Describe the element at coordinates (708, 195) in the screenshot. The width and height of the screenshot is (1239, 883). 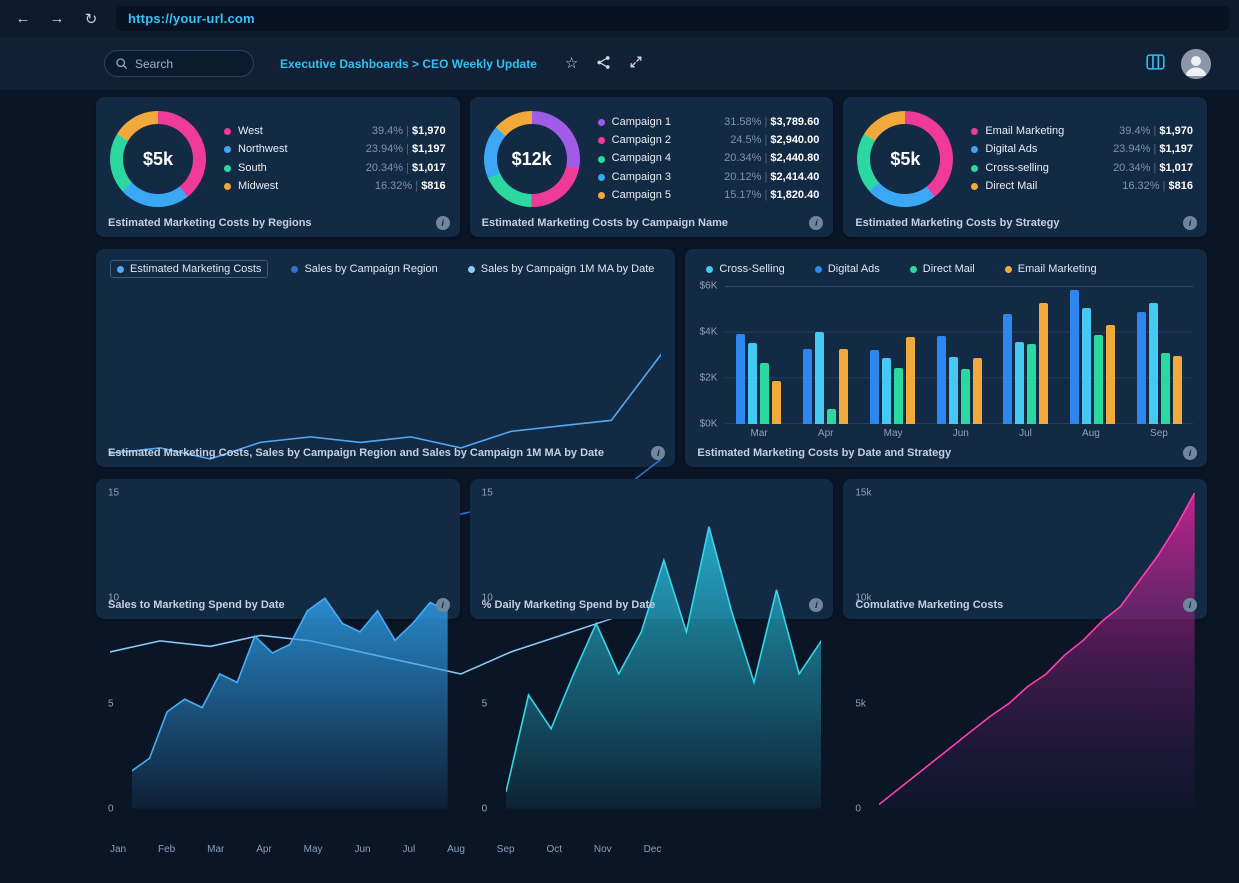
I see `legend-item: Campaign 5 15.17% | $1,820.40` at that location.